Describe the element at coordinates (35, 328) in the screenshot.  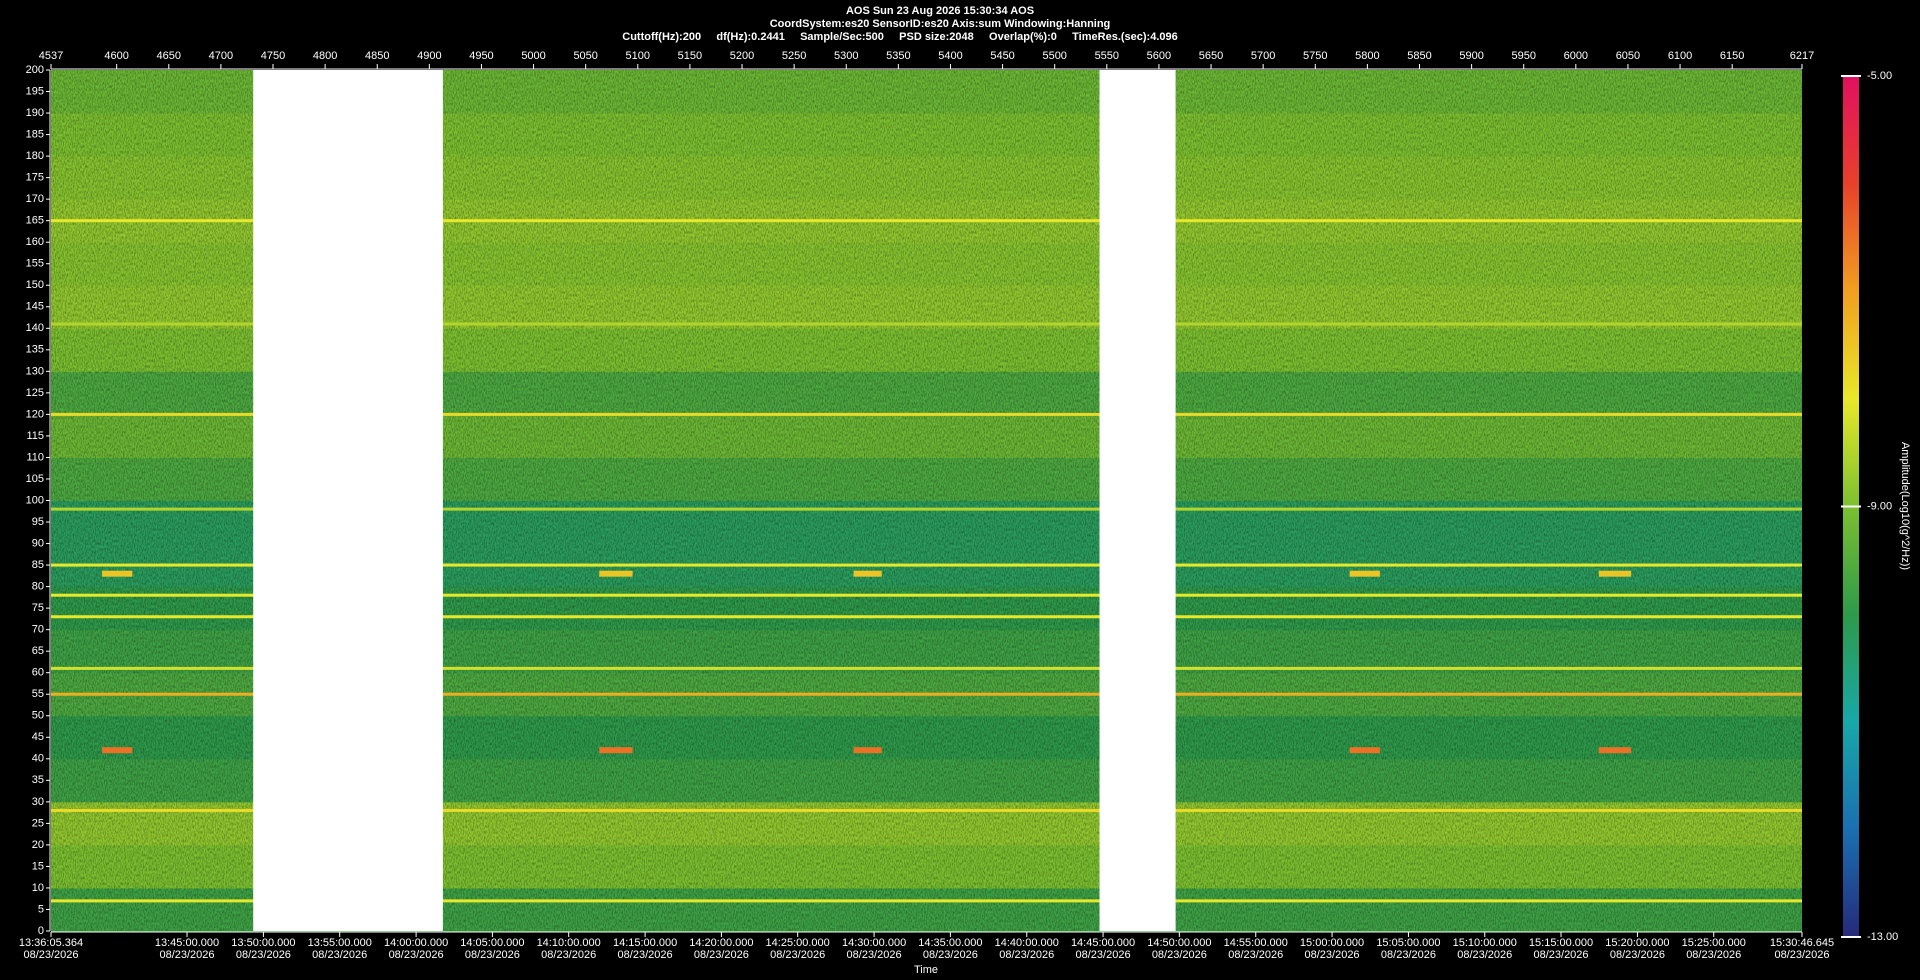
I see `y-tick-label: 140` at that location.